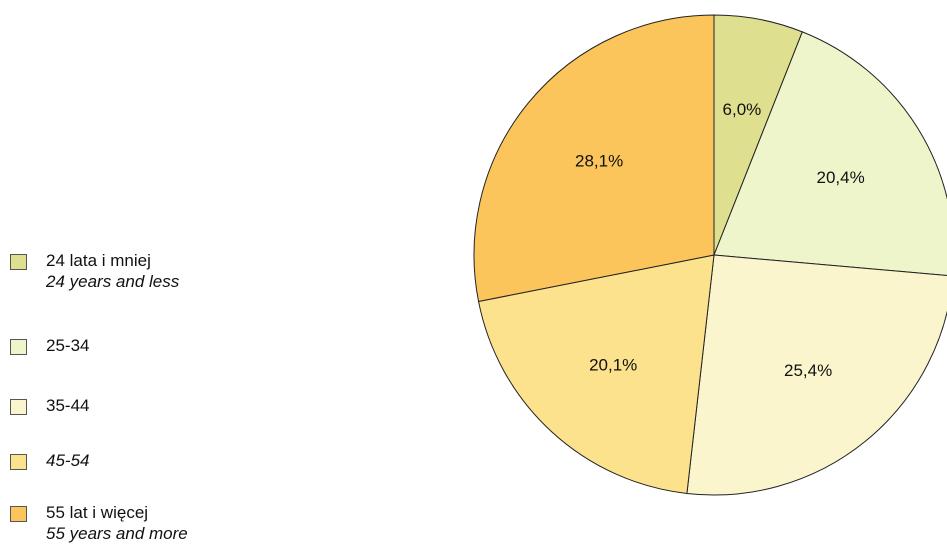 This screenshot has height=550, width=947. What do you see at coordinates (97, 512) in the screenshot?
I see `legend-label: 55 lat i więcej` at bounding box center [97, 512].